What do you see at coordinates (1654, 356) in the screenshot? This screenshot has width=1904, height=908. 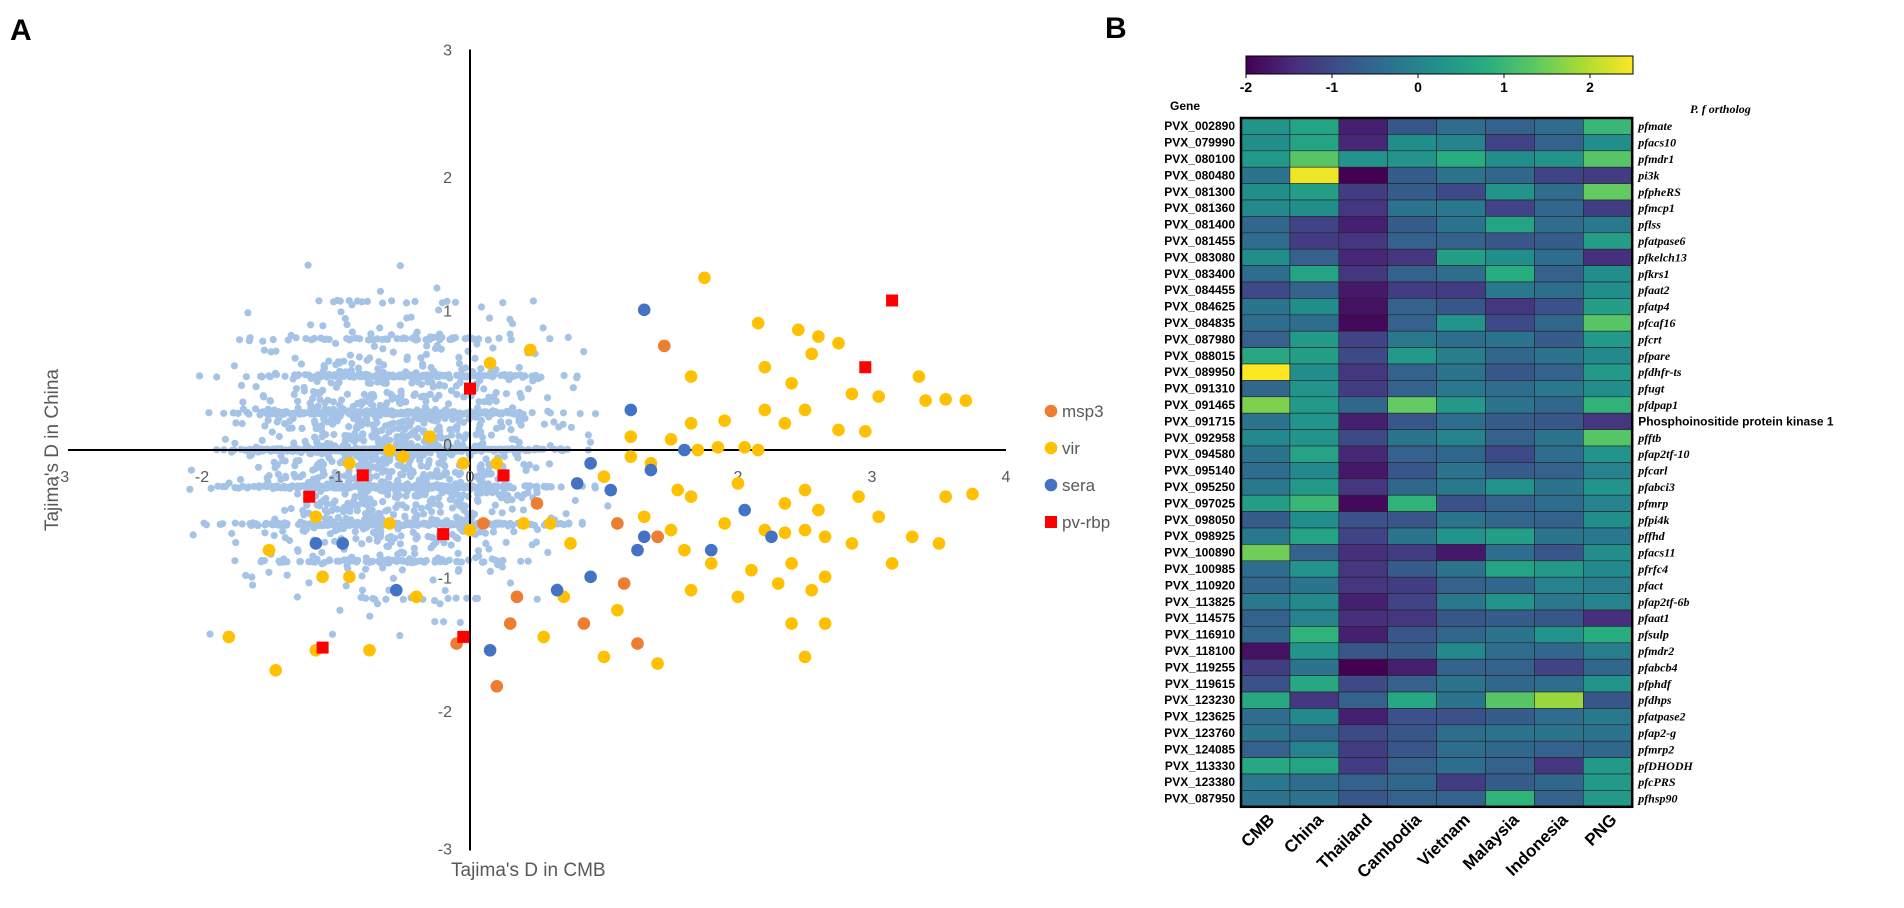 I see `ortholog-label: pfpare` at bounding box center [1654, 356].